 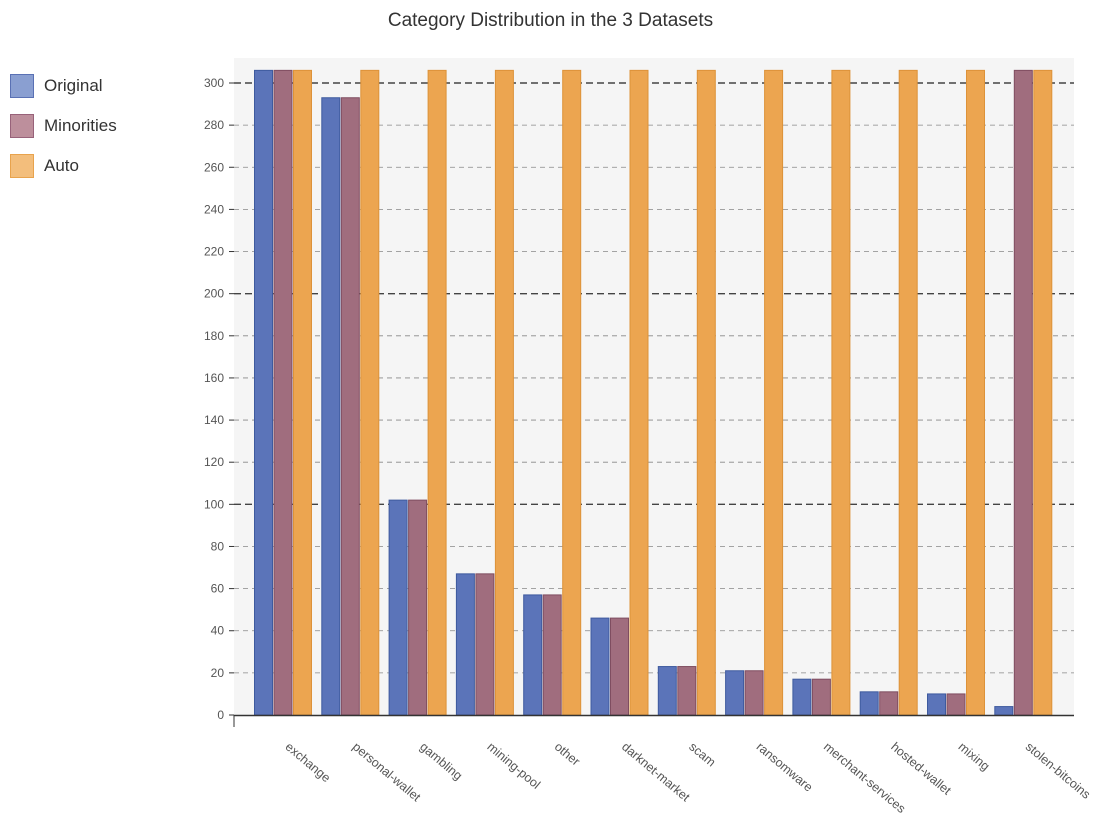 What do you see at coordinates (437, 392) in the screenshot?
I see `bar-auto-gambling` at bounding box center [437, 392].